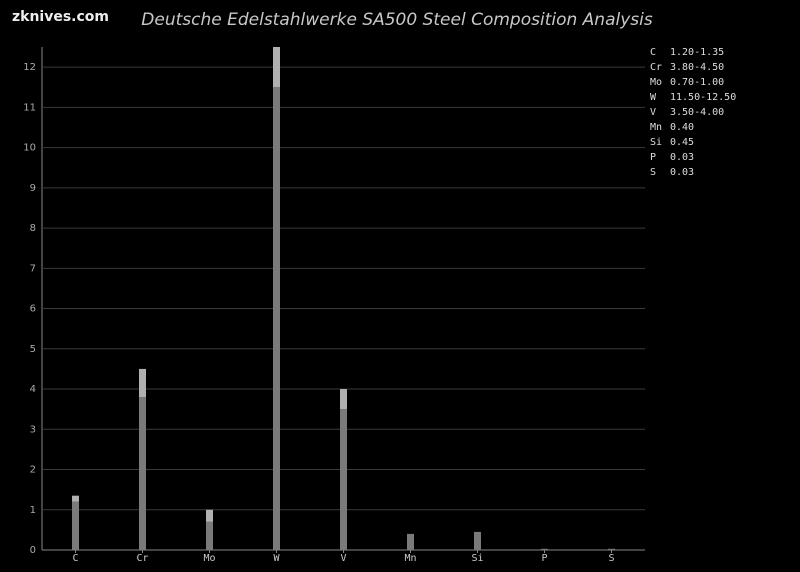  Describe the element at coordinates (29, 107) in the screenshot. I see `y-tick-label: 11` at that location.